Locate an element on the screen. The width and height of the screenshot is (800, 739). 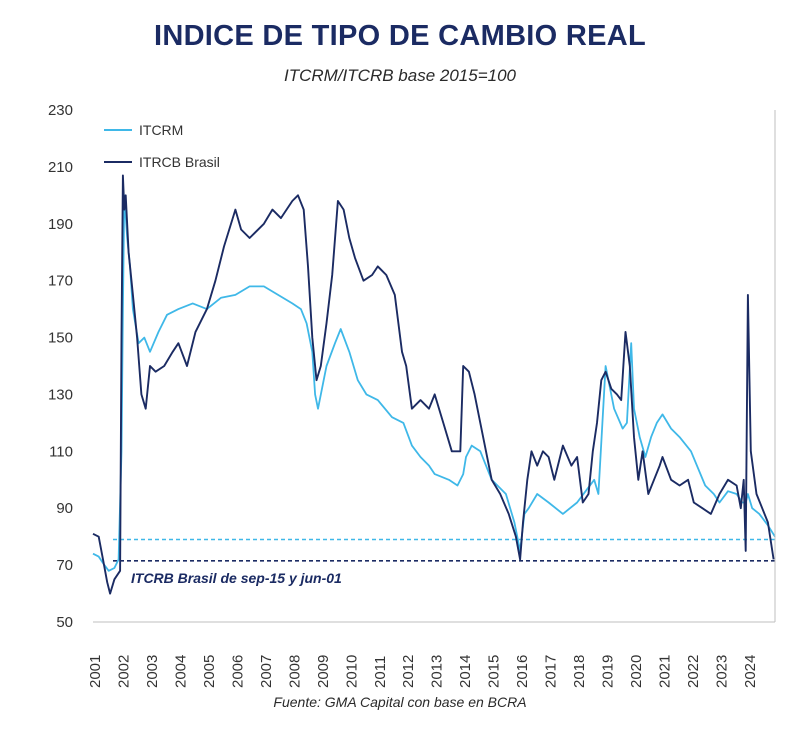
legend: ITCRM ITRCB Brasil is located at coordinates (162, 146).